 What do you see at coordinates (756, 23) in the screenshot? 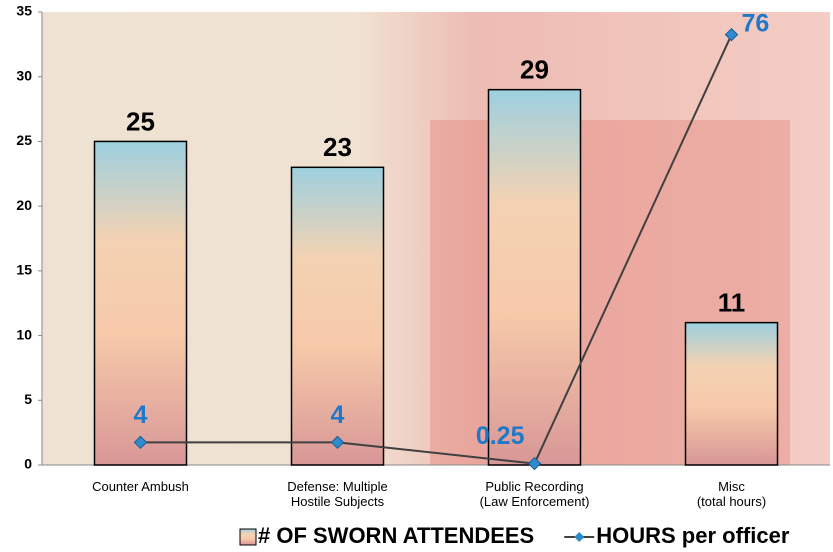
I see `line-value-label: 76` at bounding box center [756, 23].